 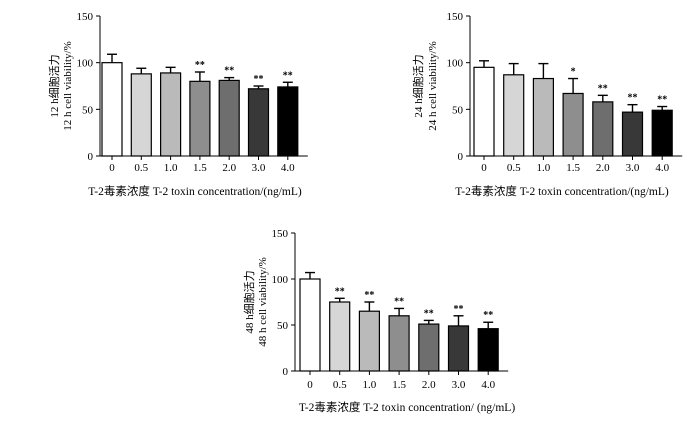 What do you see at coordinates (418, 85) in the screenshot?
I see `y-axis-label-cn: 24 h细胞活力` at bounding box center [418, 85].